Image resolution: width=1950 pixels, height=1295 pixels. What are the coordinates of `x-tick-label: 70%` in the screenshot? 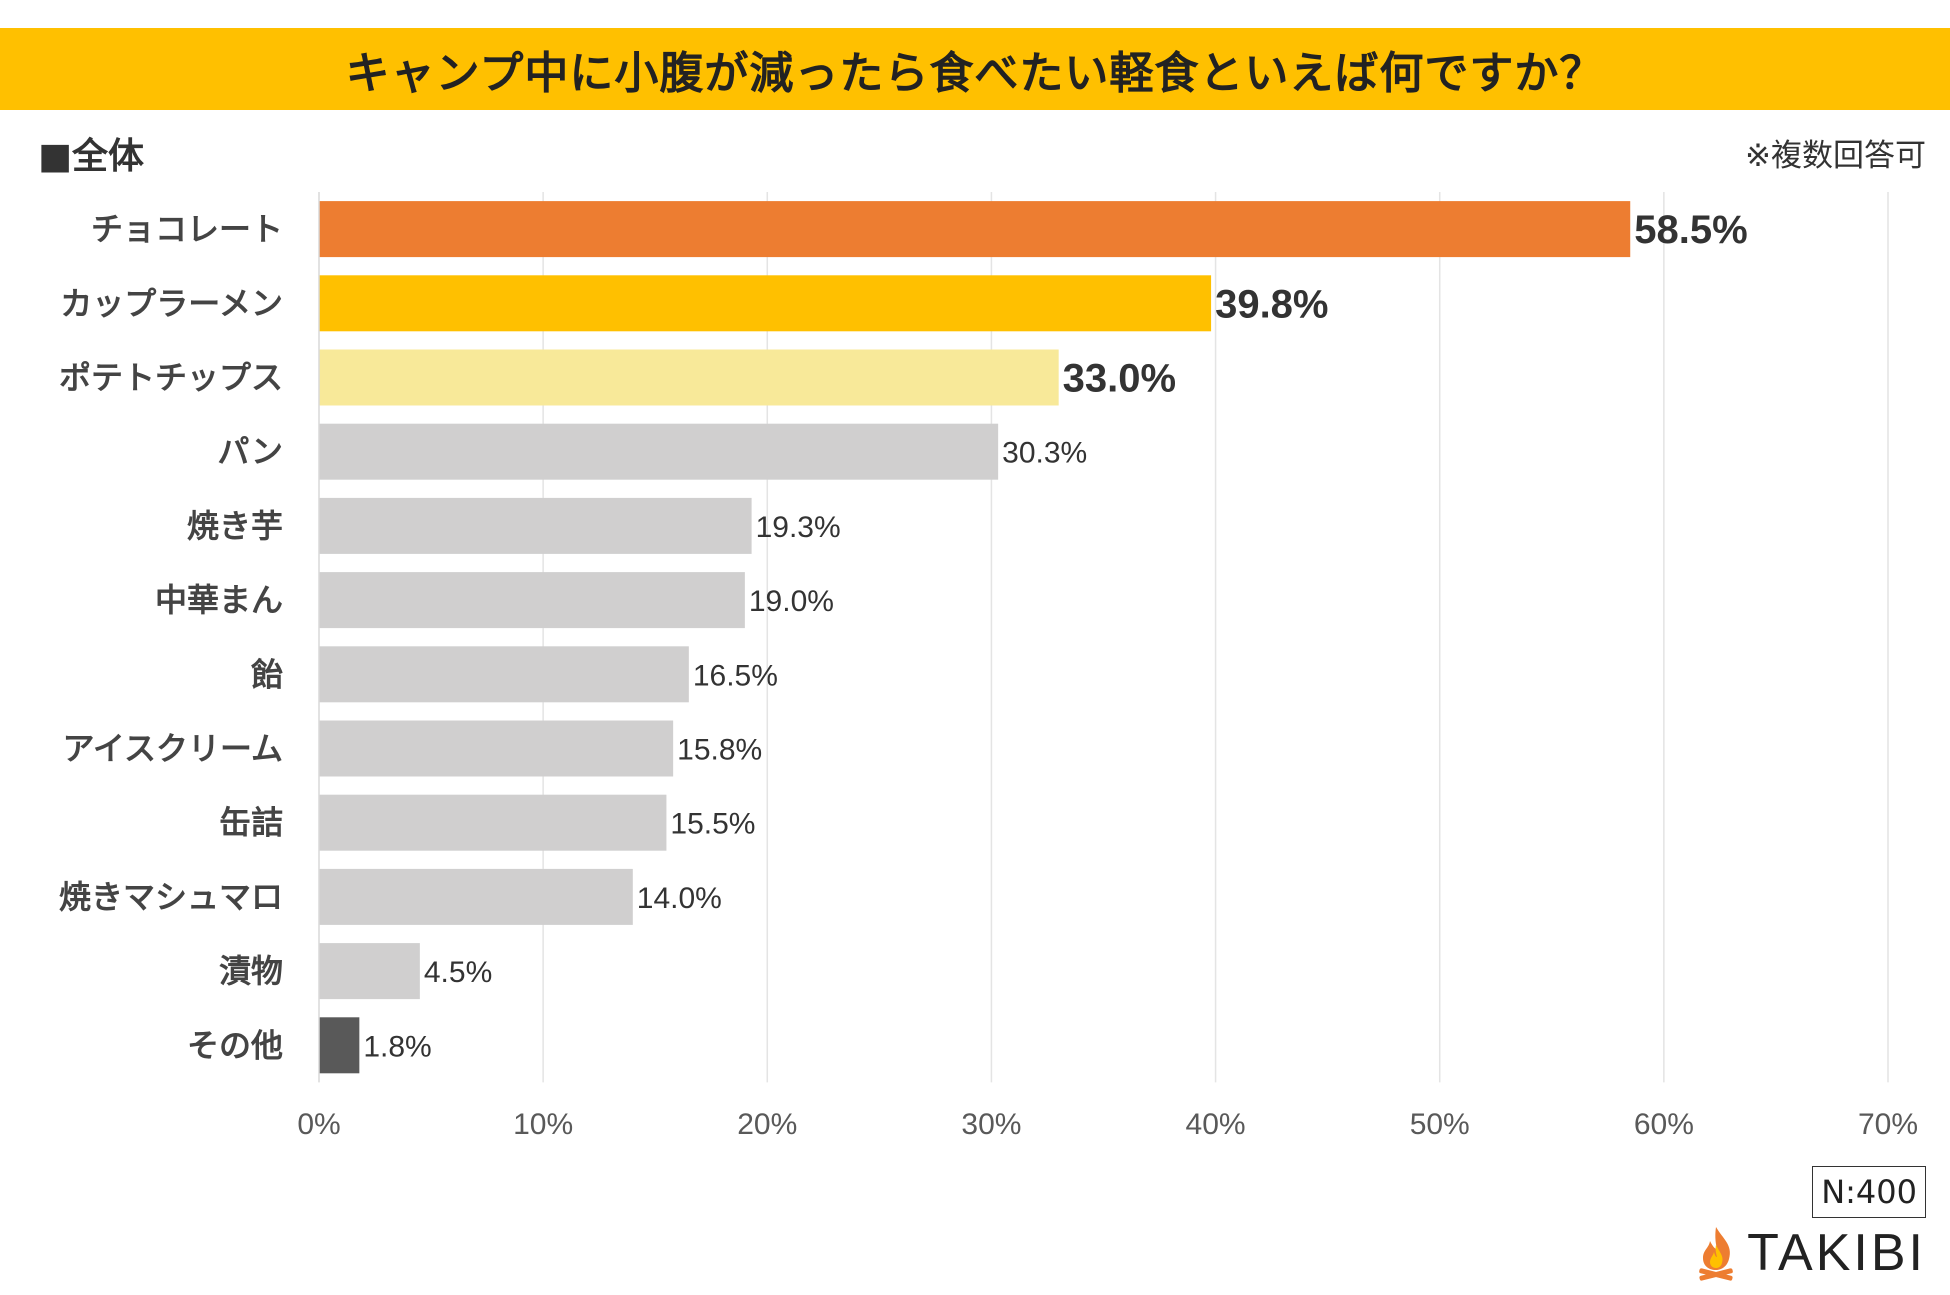 It's located at (1888, 1124).